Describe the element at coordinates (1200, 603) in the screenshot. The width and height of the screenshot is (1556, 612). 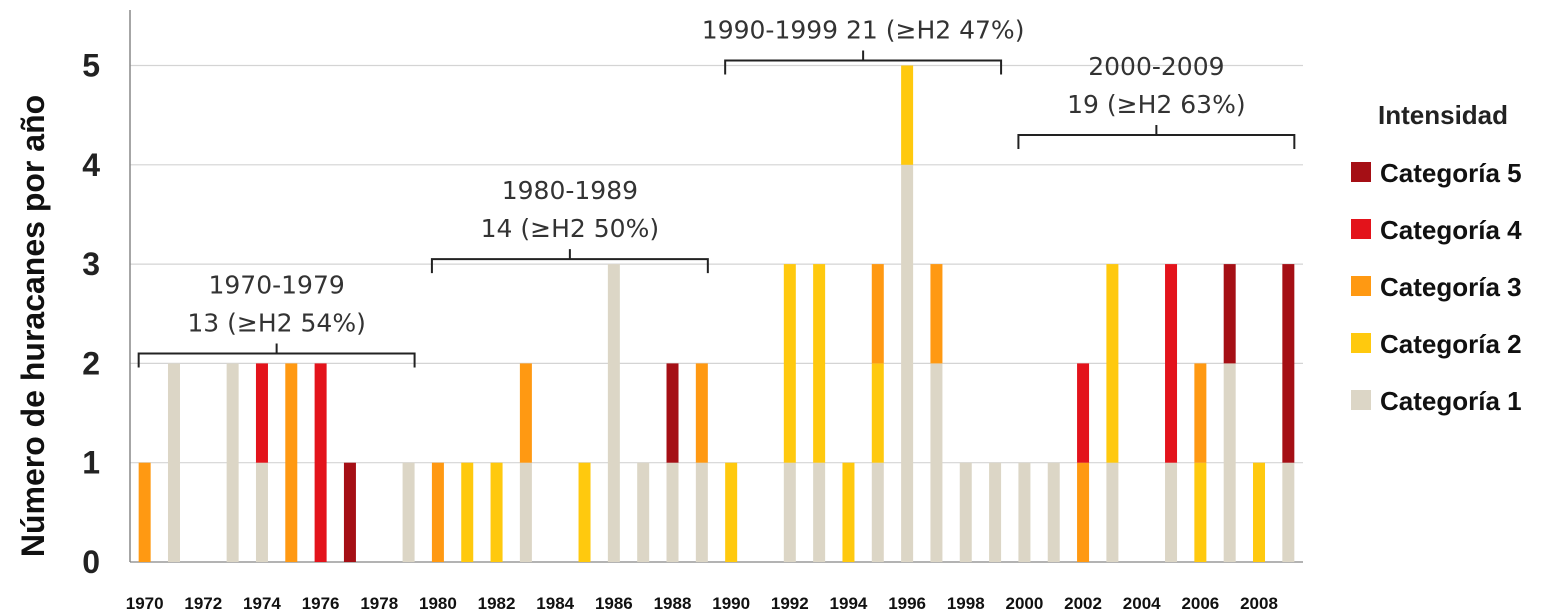
I see `x-tick-label: 2006` at that location.